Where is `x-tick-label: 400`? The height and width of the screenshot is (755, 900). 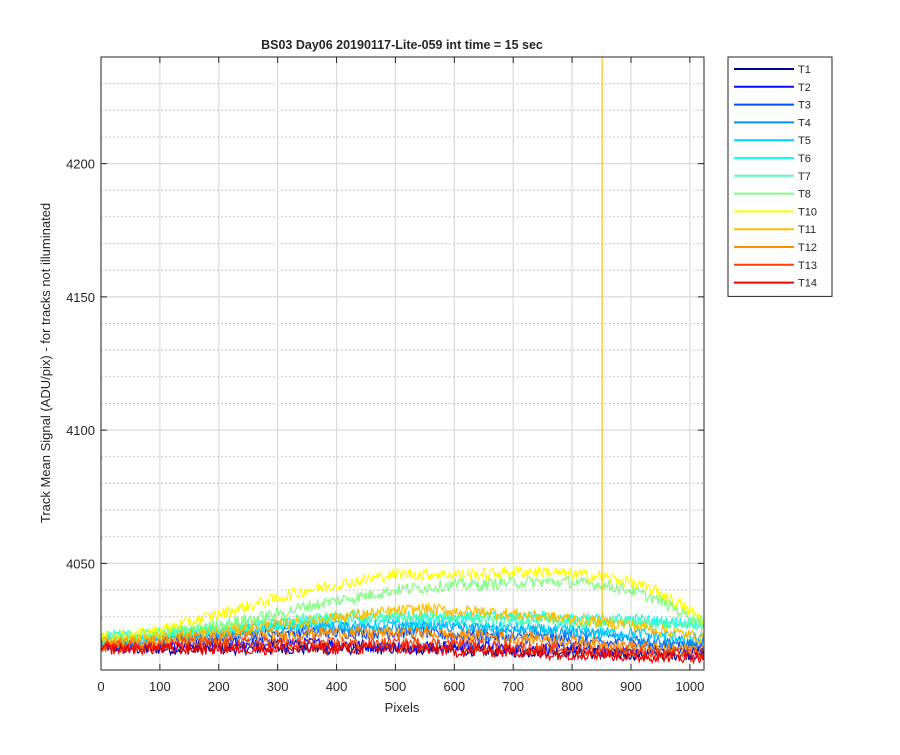
x-tick-label: 400 is located at coordinates (337, 686).